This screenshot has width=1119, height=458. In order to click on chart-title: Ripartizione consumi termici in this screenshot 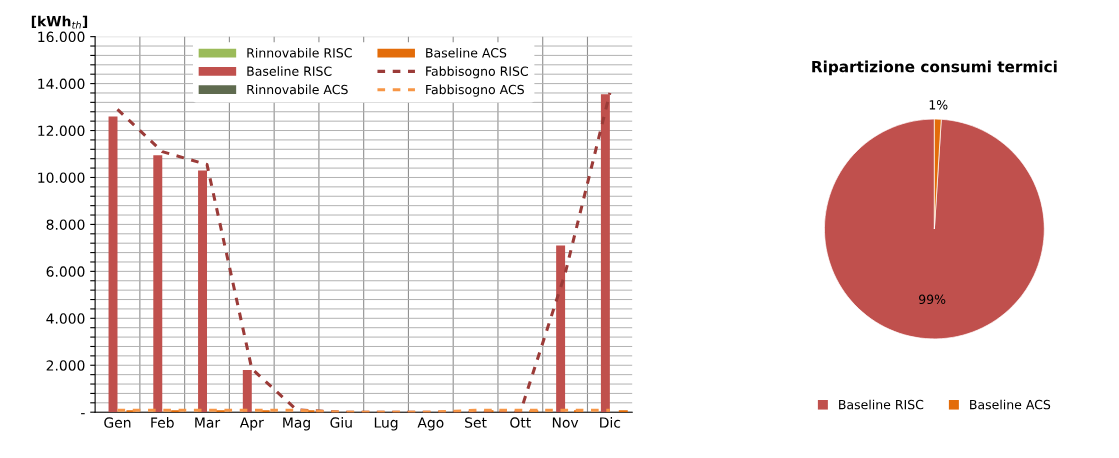, I will do `click(934, 68)`.